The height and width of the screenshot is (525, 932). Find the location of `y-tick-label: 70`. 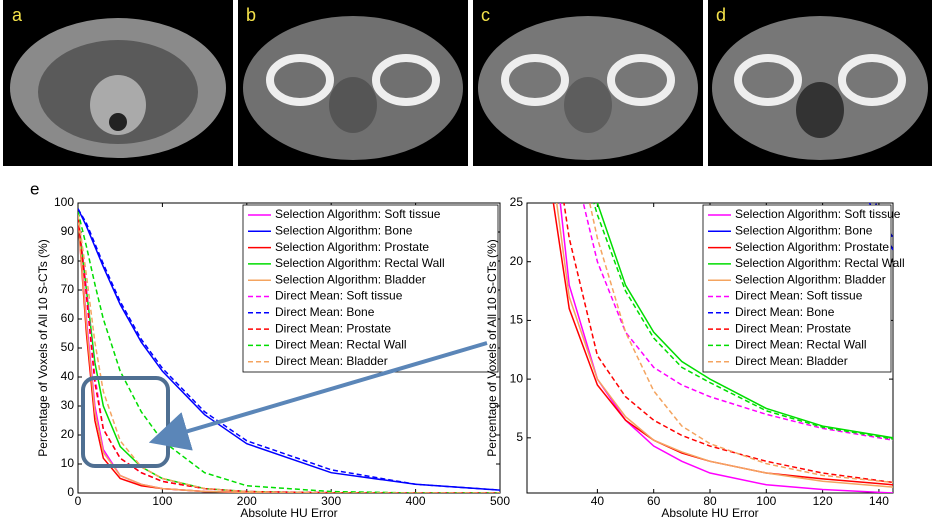

y-tick-label: 70 is located at coordinates (68, 289).